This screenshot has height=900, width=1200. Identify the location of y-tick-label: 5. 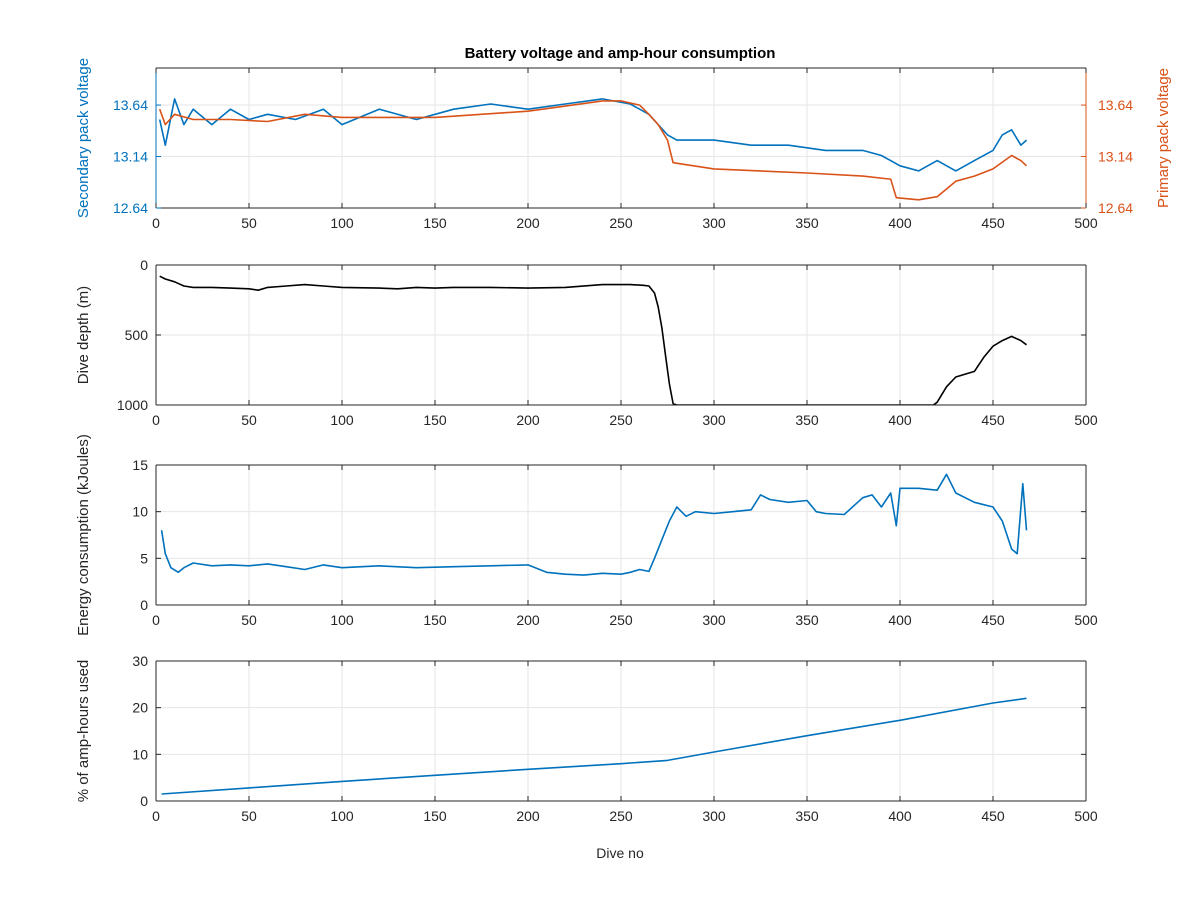
(144, 558).